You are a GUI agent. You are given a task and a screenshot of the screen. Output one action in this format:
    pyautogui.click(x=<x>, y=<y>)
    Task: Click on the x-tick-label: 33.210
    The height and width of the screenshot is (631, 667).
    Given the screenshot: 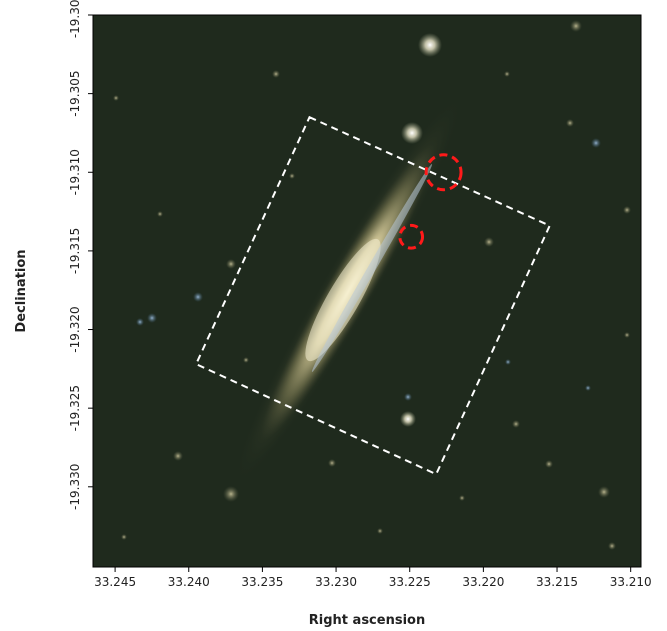 What is the action you would take?
    pyautogui.click(x=631, y=582)
    